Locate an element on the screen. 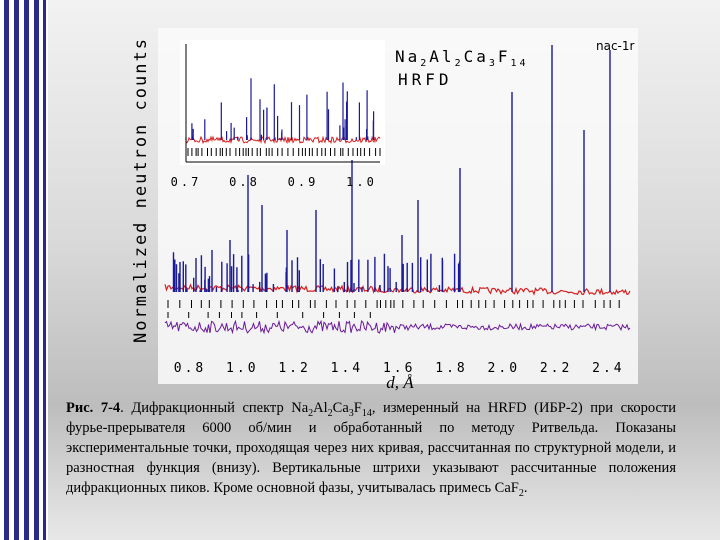 This screenshot has width=720, height=540. x-tick-label: 1.4 is located at coordinates (347, 368).